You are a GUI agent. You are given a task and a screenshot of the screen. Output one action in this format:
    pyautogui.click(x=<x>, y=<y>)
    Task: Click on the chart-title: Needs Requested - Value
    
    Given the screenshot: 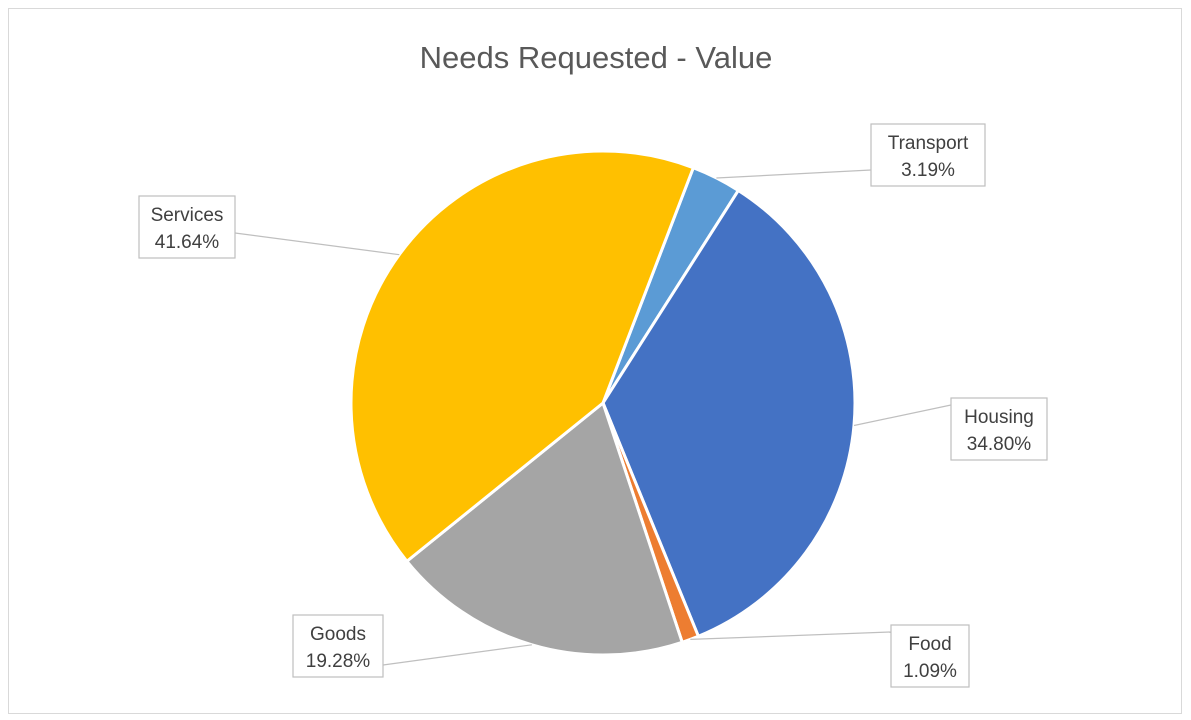 What is the action you would take?
    pyautogui.click(x=596, y=57)
    